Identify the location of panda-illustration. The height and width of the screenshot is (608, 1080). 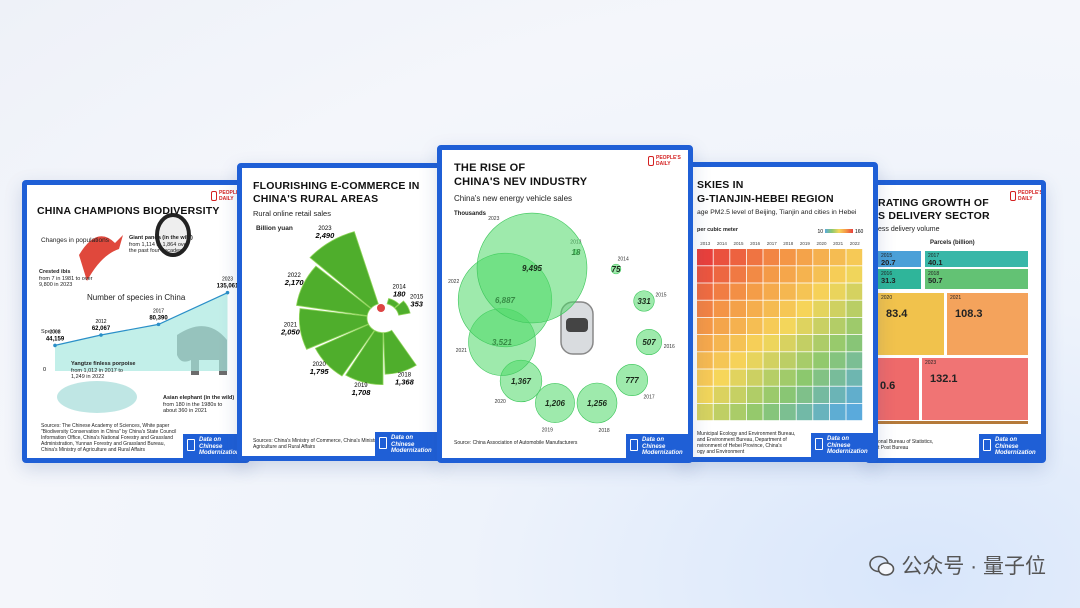
(173, 235).